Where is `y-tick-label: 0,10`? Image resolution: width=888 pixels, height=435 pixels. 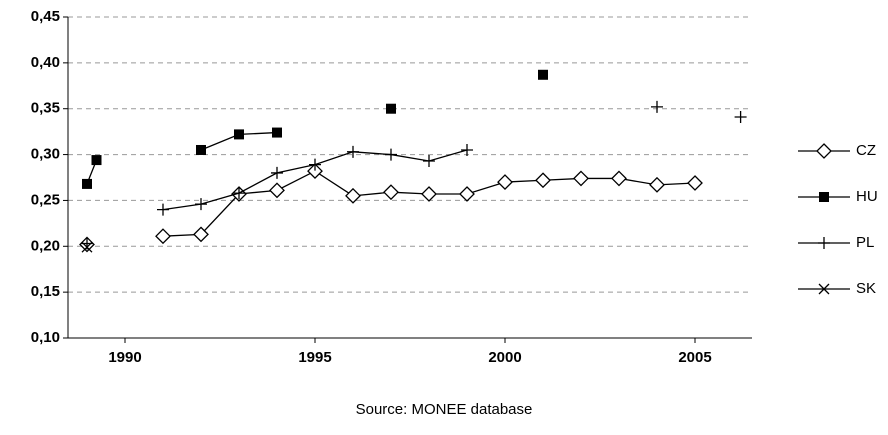
y-tick-label: 0,10 is located at coordinates (45, 337).